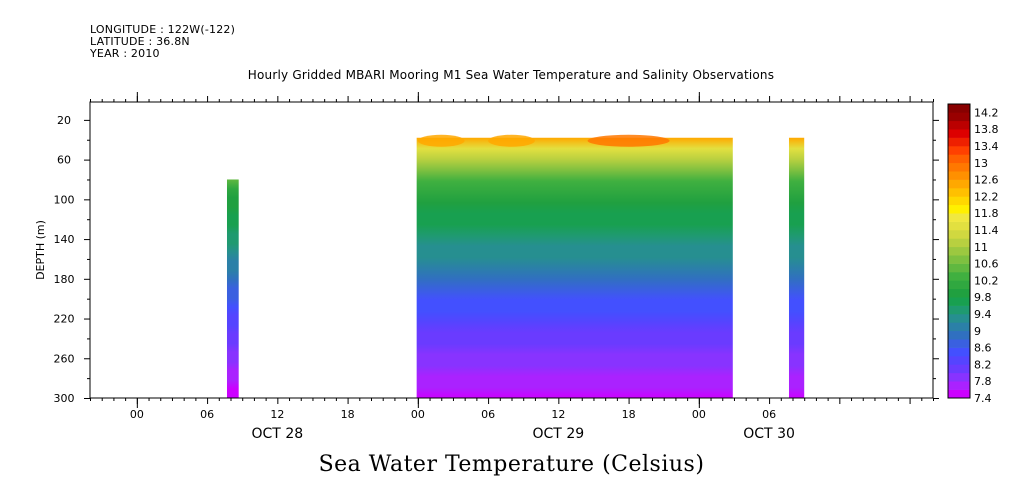 This screenshot has width=1009, height=504. What do you see at coordinates (983, 364) in the screenshot?
I see `colorbar-label: 8.2` at bounding box center [983, 364].